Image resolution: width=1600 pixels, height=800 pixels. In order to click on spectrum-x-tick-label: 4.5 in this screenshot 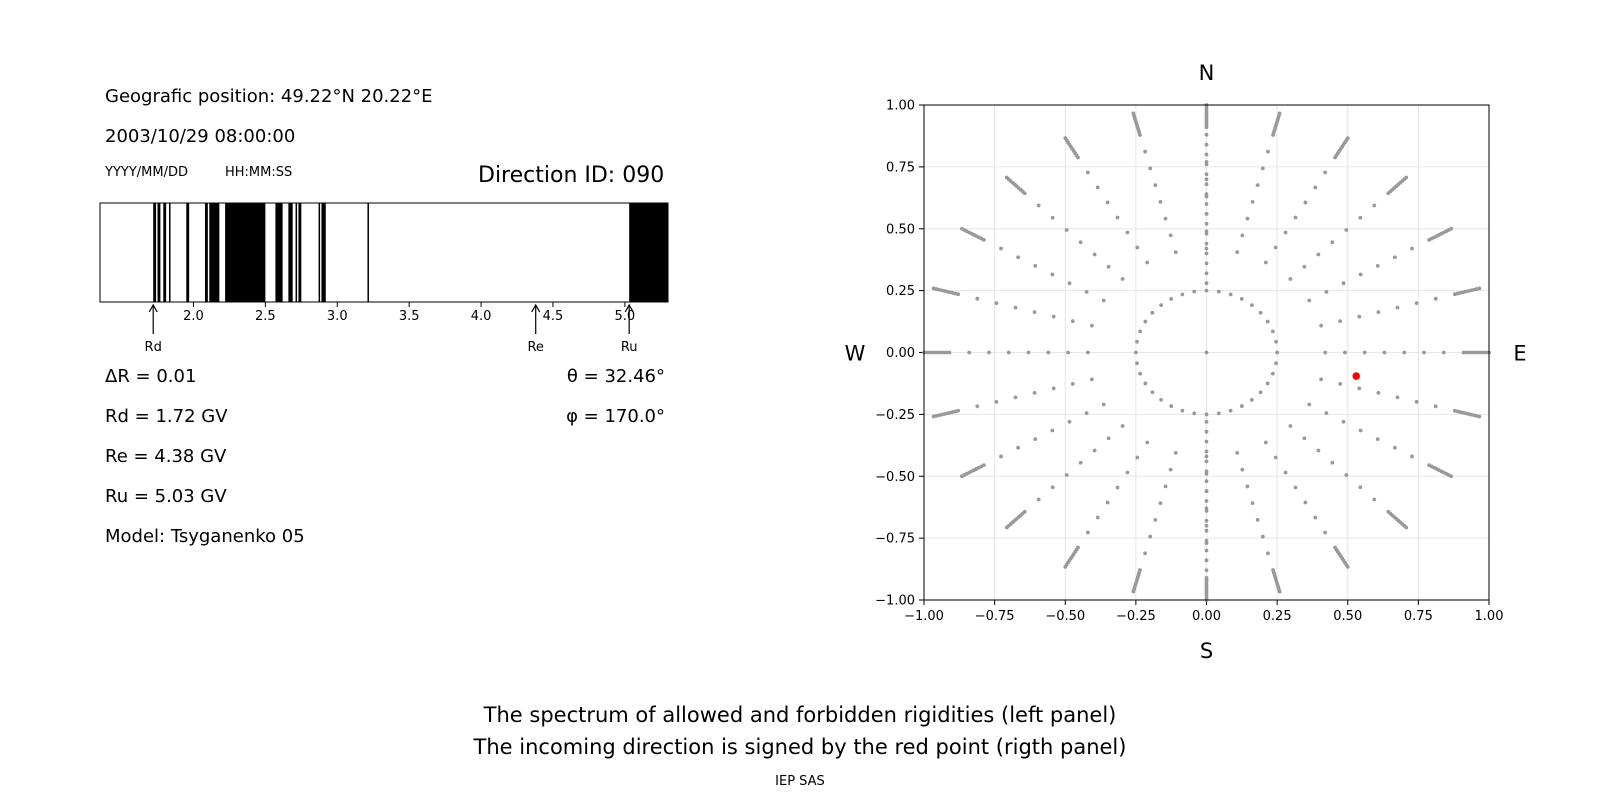, I will do `click(553, 316)`.